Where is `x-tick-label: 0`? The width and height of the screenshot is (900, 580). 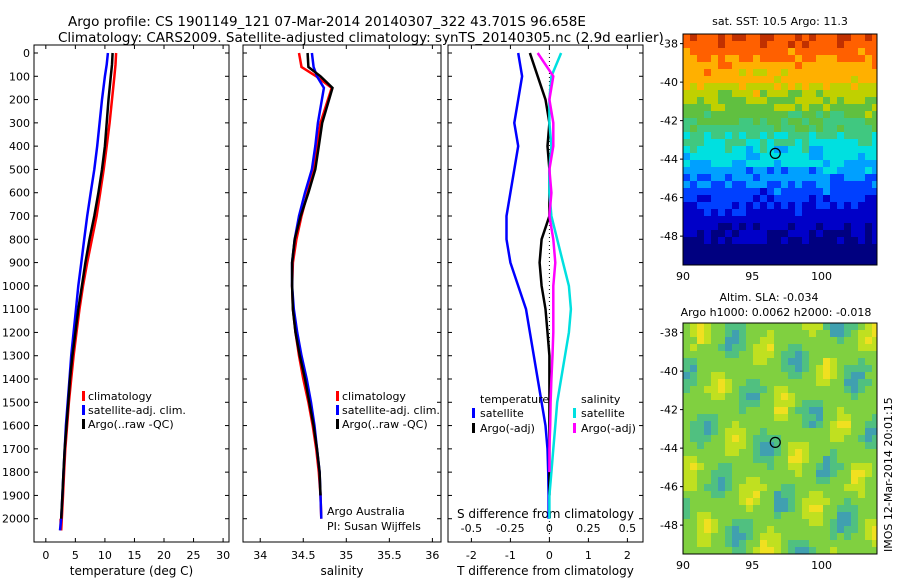
x-tick-label: 0 is located at coordinates (549, 555).